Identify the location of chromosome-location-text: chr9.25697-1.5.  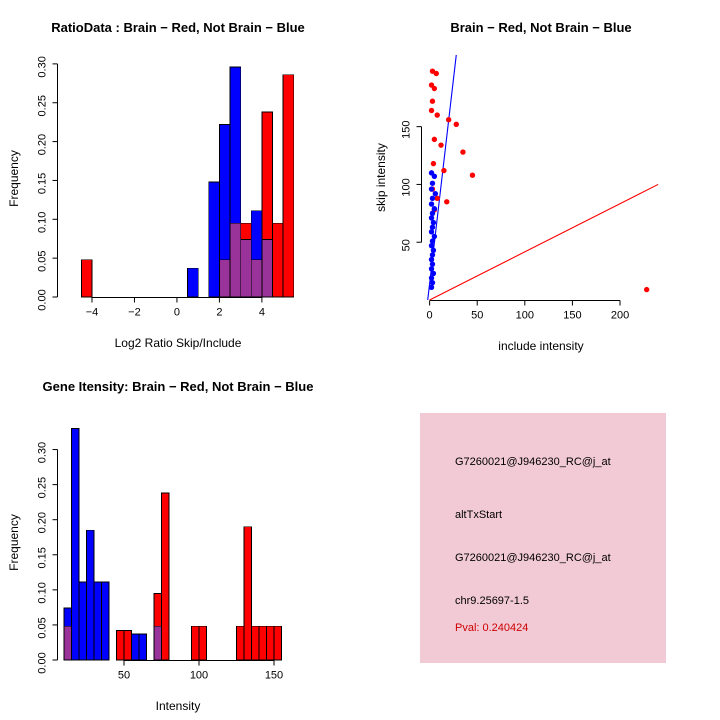
(492, 601).